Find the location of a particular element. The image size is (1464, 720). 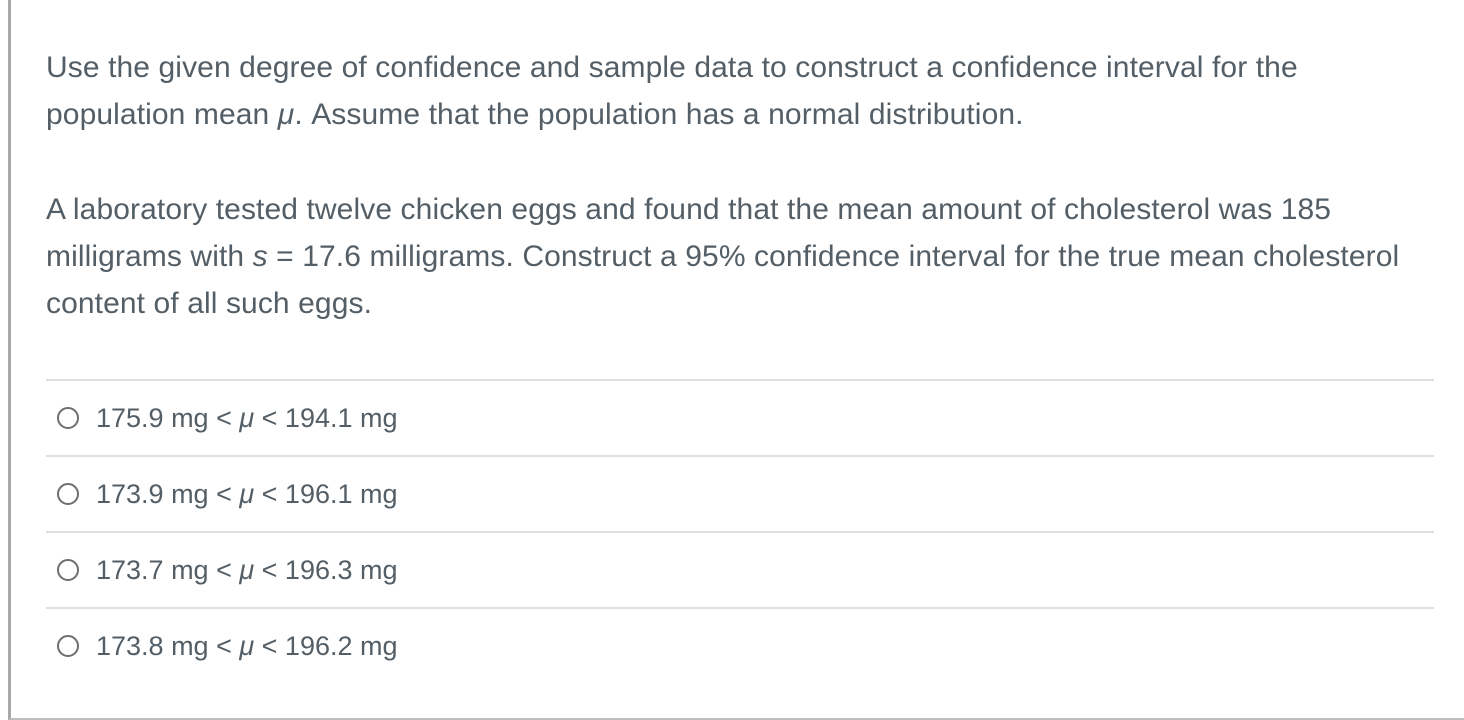

answer-label: 173.8 mg < μ < 196.2 mg is located at coordinates (247, 645).